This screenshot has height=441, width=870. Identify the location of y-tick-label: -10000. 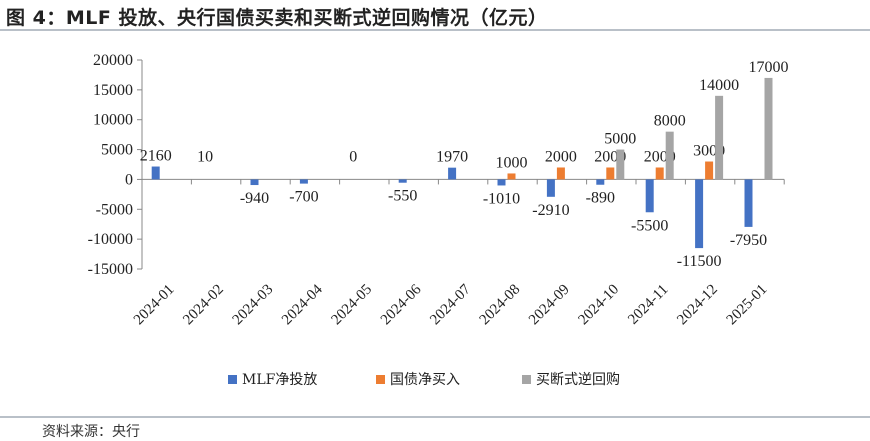
(110, 239).